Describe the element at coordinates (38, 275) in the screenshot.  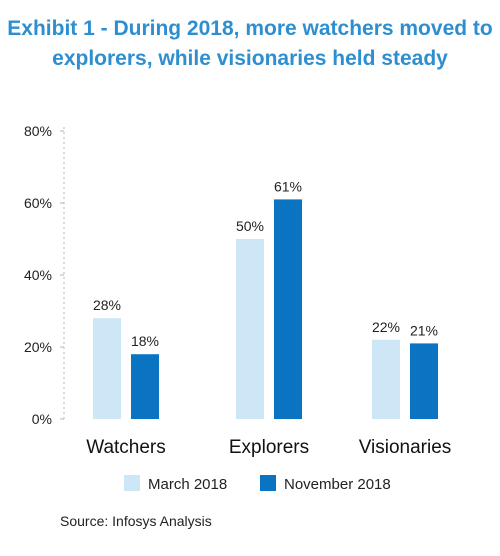
I see `y-tick-label: 40%` at that location.